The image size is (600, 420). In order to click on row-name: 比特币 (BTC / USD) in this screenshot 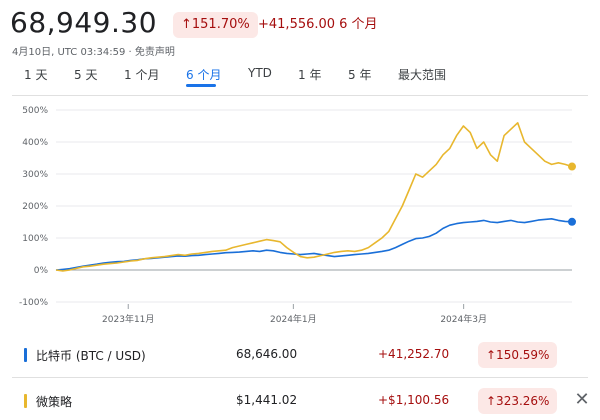, I will do `click(91, 356)`.